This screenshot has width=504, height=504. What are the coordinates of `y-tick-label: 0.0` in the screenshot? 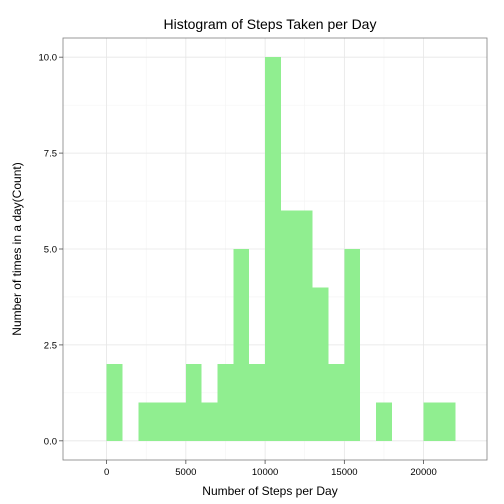 It's located at (50, 441).